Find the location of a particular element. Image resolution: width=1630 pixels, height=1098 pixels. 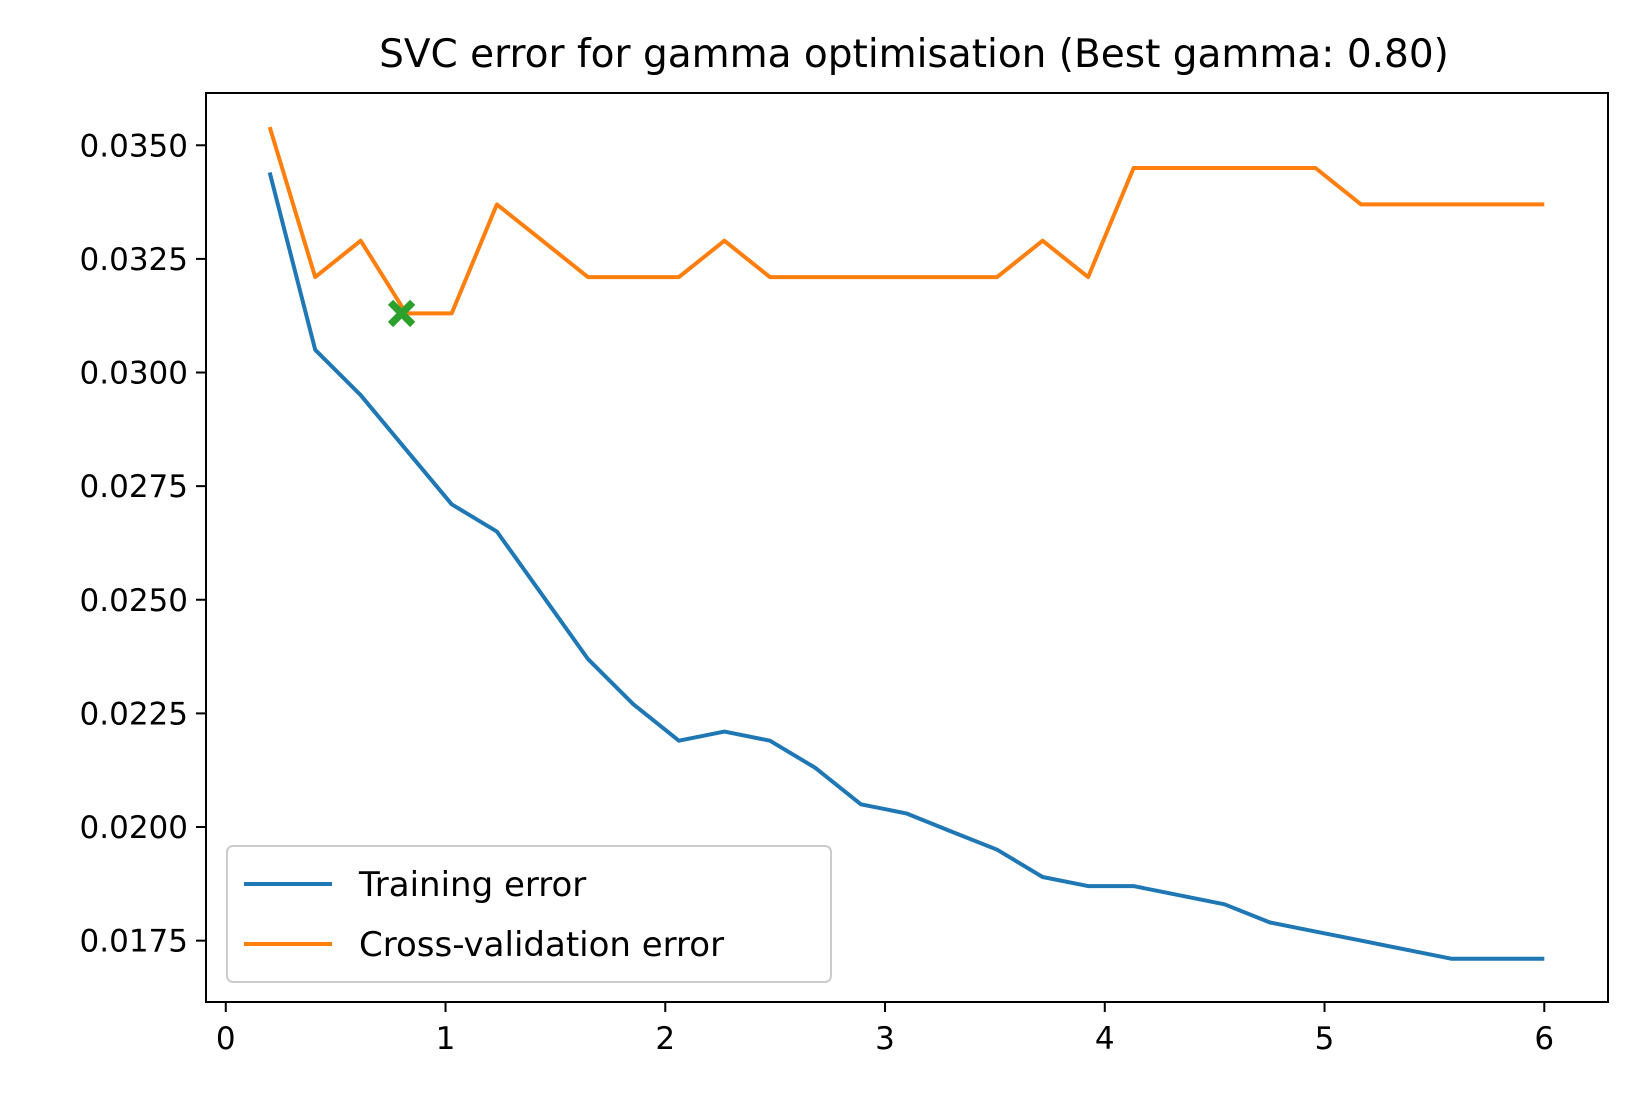

x-tick-label: 6 is located at coordinates (1544, 1039).